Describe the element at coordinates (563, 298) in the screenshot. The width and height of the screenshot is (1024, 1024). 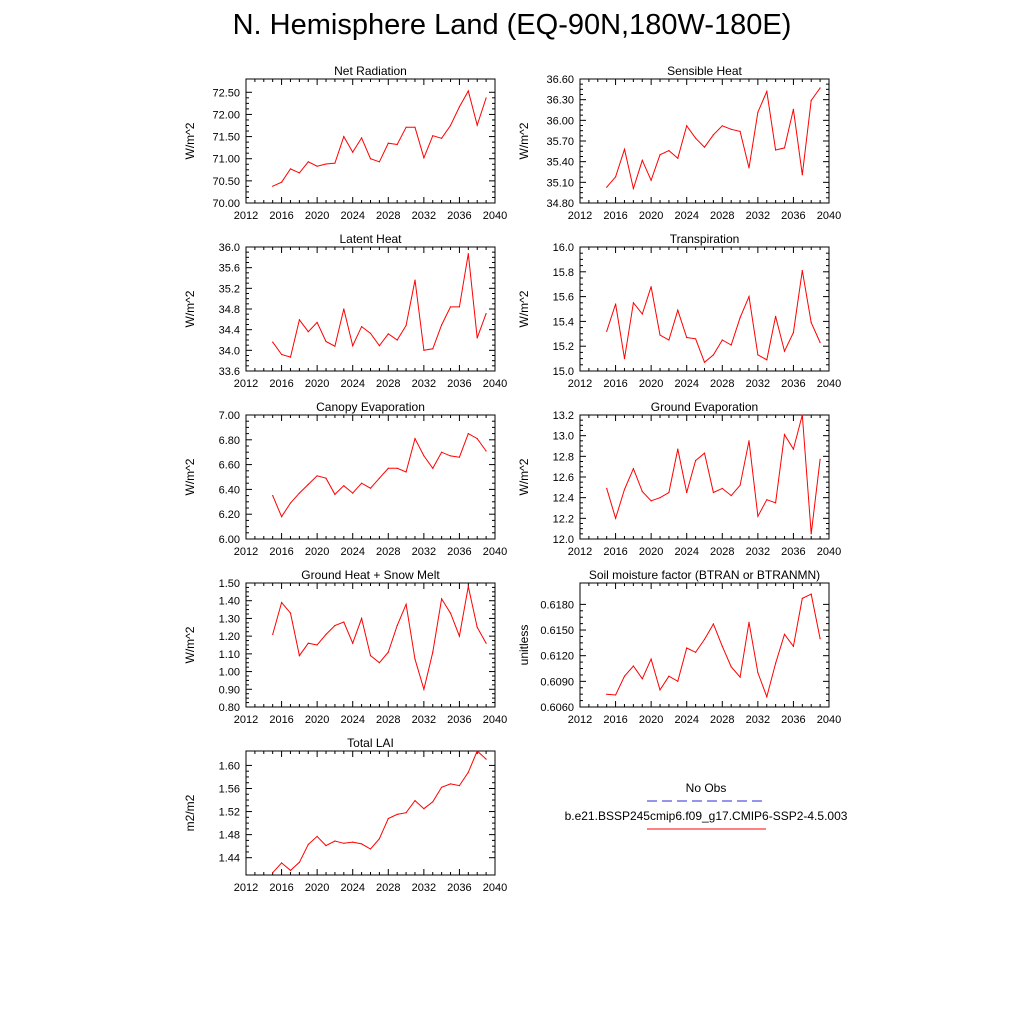
I see `y-tick-label: 15.6` at that location.